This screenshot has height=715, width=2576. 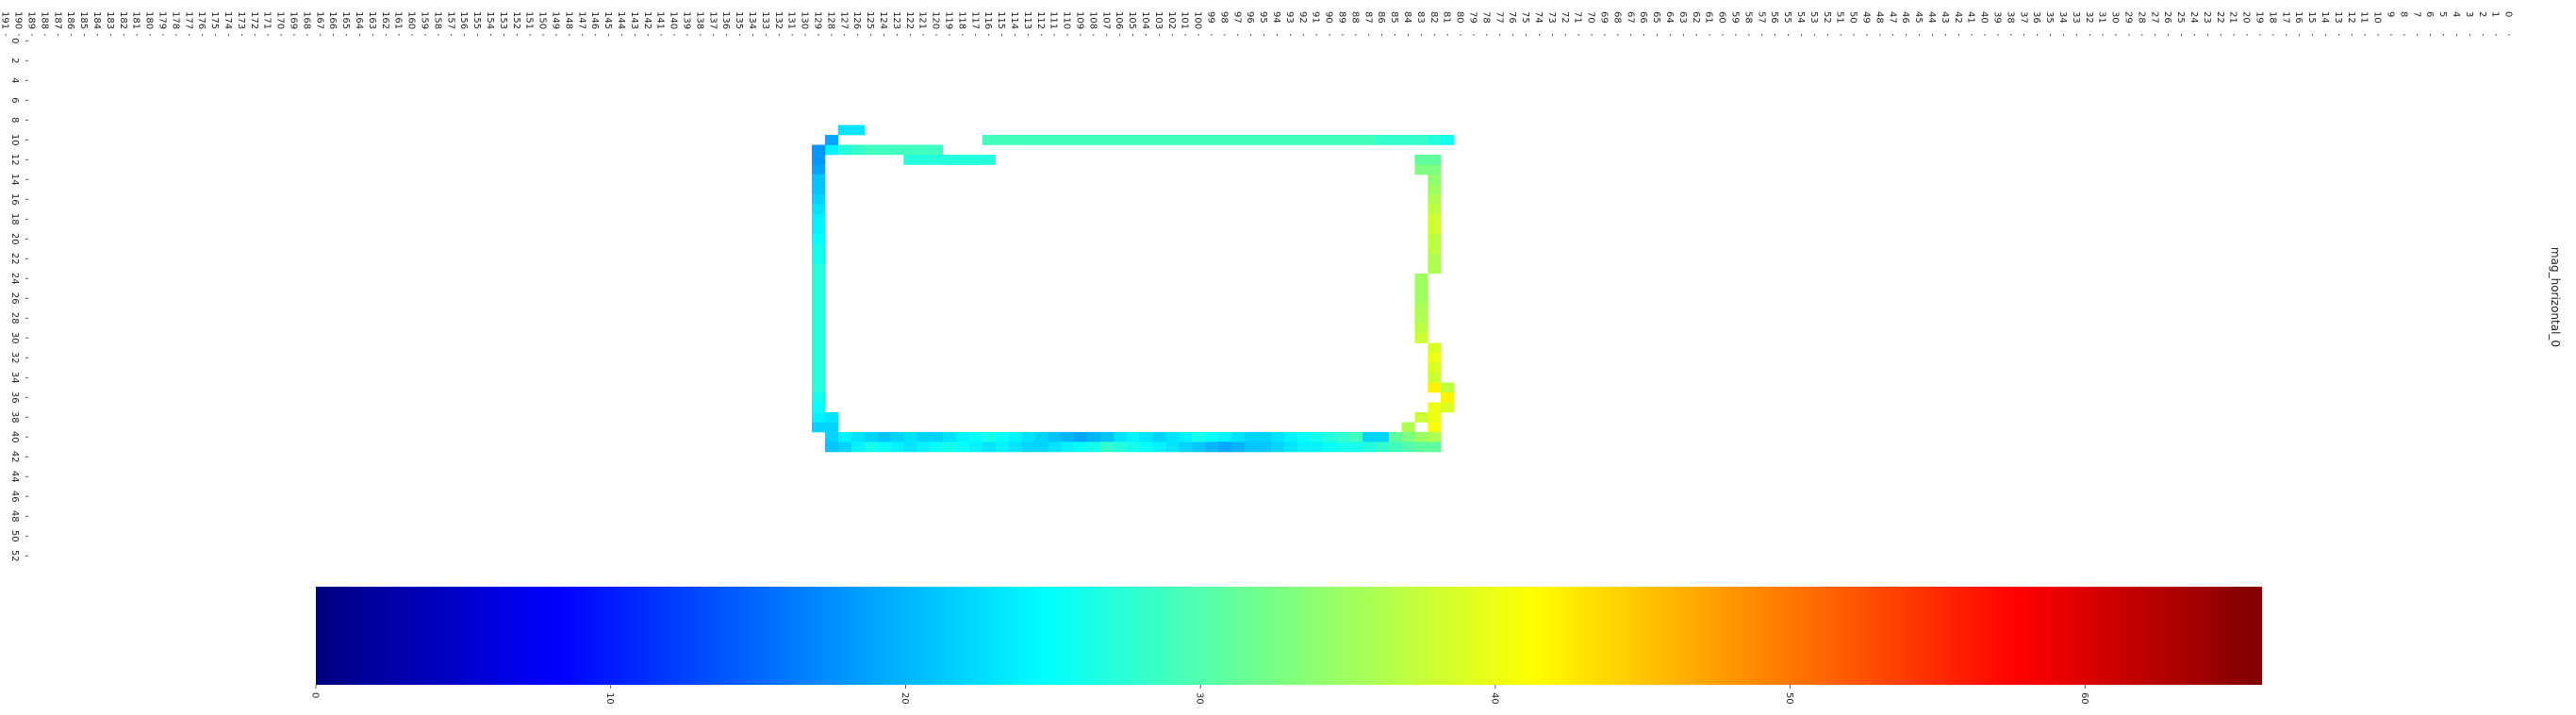 I want to click on row-tick-label: 31, so click(x=2102, y=17).